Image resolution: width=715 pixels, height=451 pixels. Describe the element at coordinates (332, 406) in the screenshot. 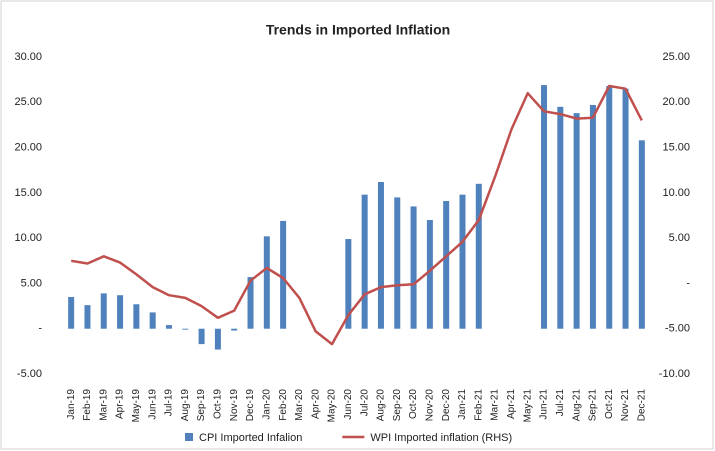

I see `x-tick-label: May-20` at that location.